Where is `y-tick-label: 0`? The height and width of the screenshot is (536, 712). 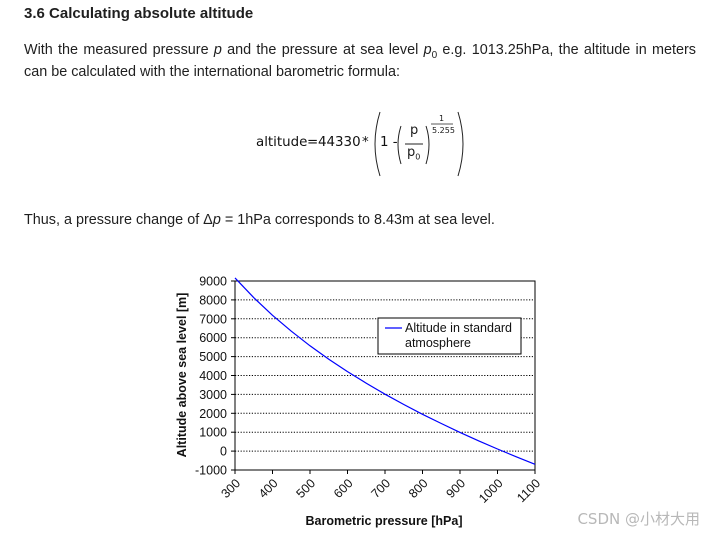 y-tick-label: 0 is located at coordinates (223, 452).